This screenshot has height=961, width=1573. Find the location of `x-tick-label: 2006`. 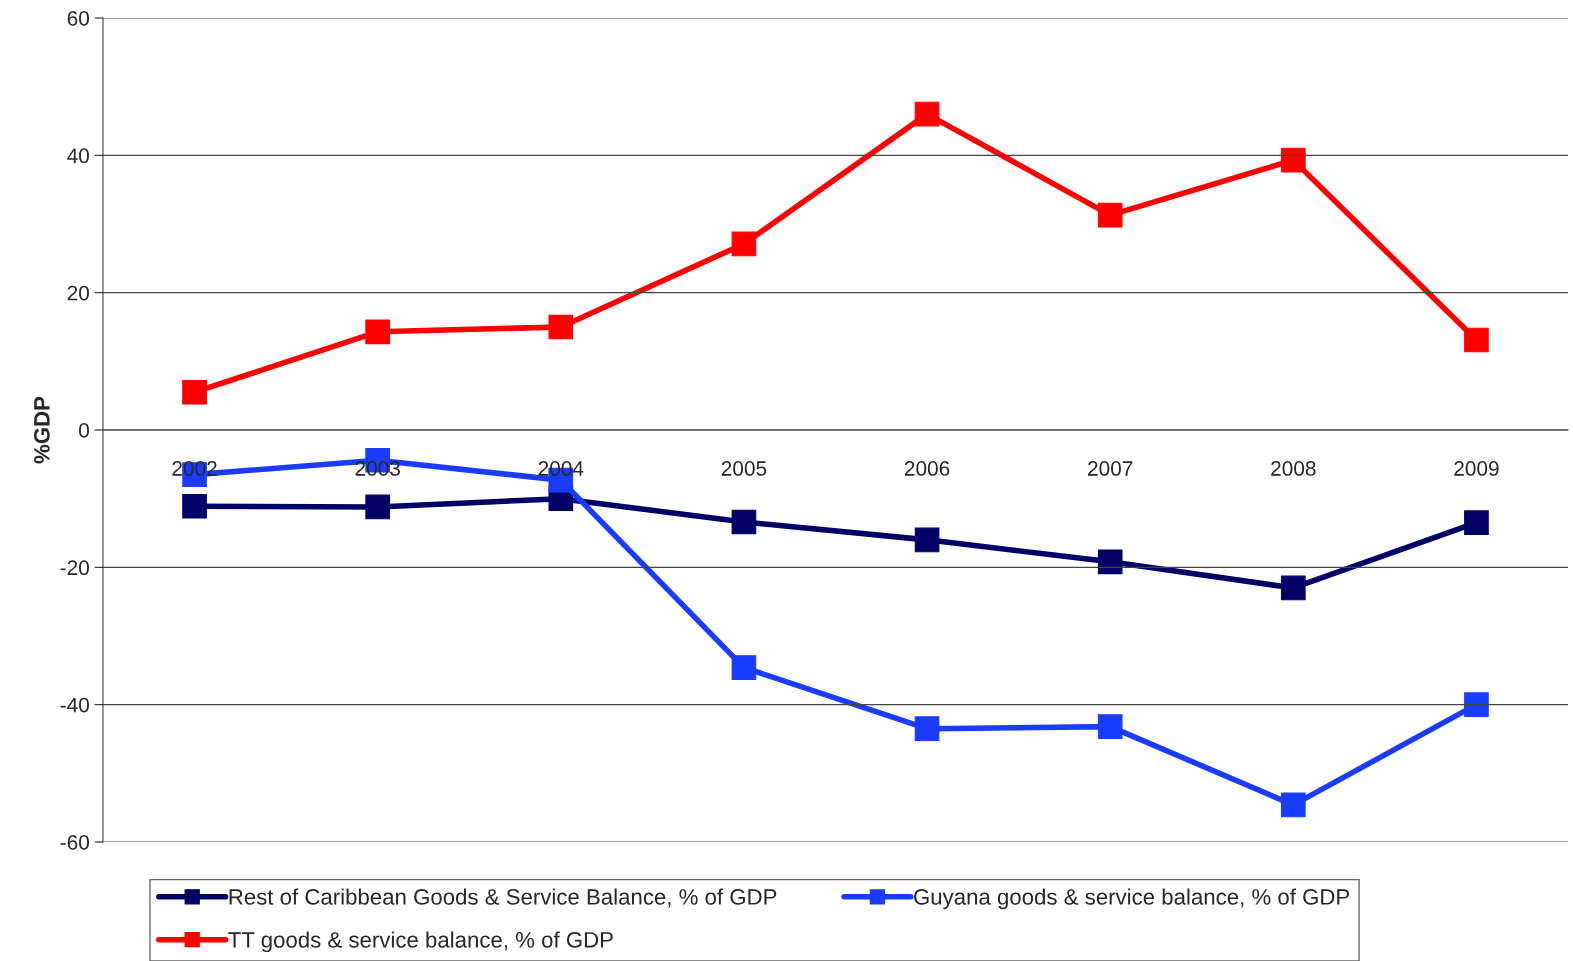

x-tick-label: 2006 is located at coordinates (927, 468).